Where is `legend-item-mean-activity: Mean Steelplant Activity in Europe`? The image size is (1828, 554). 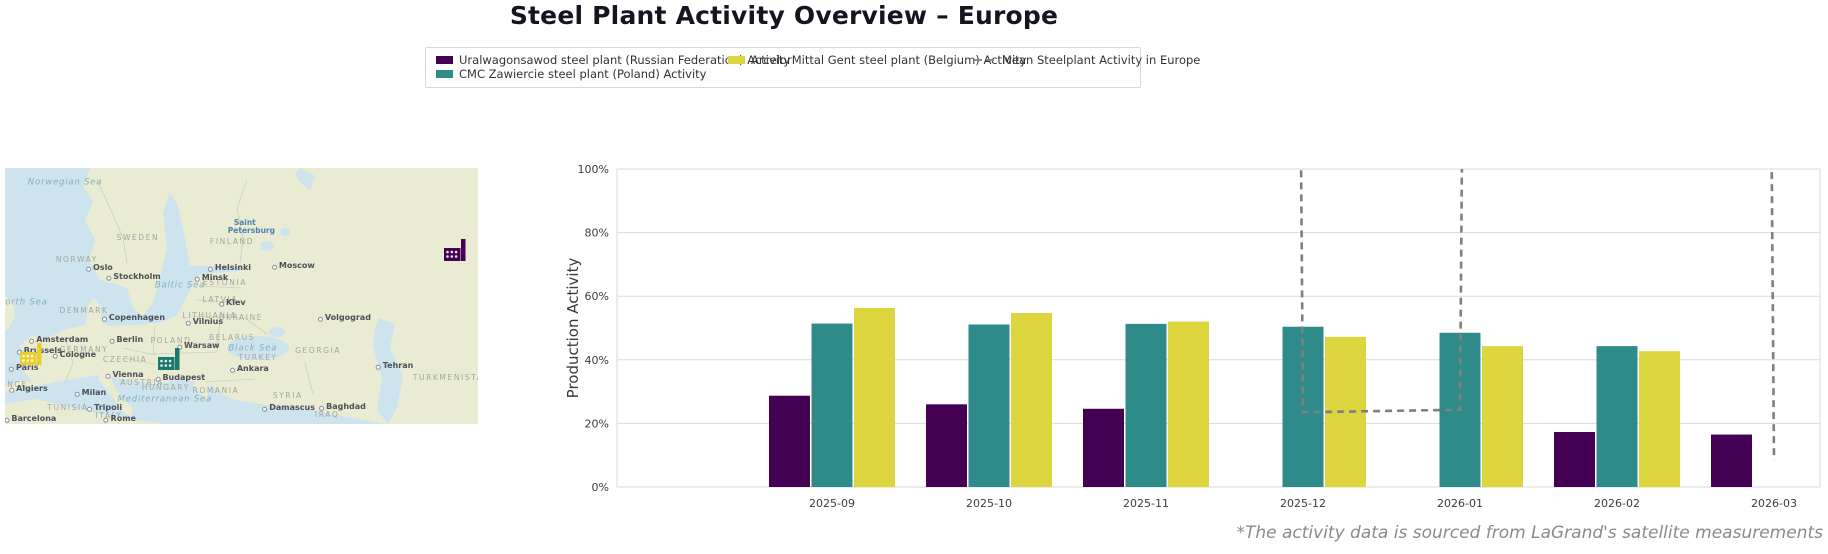
legend-item-mean-activity: Mean Steelplant Activity in Europe is located at coordinates (1087, 60).